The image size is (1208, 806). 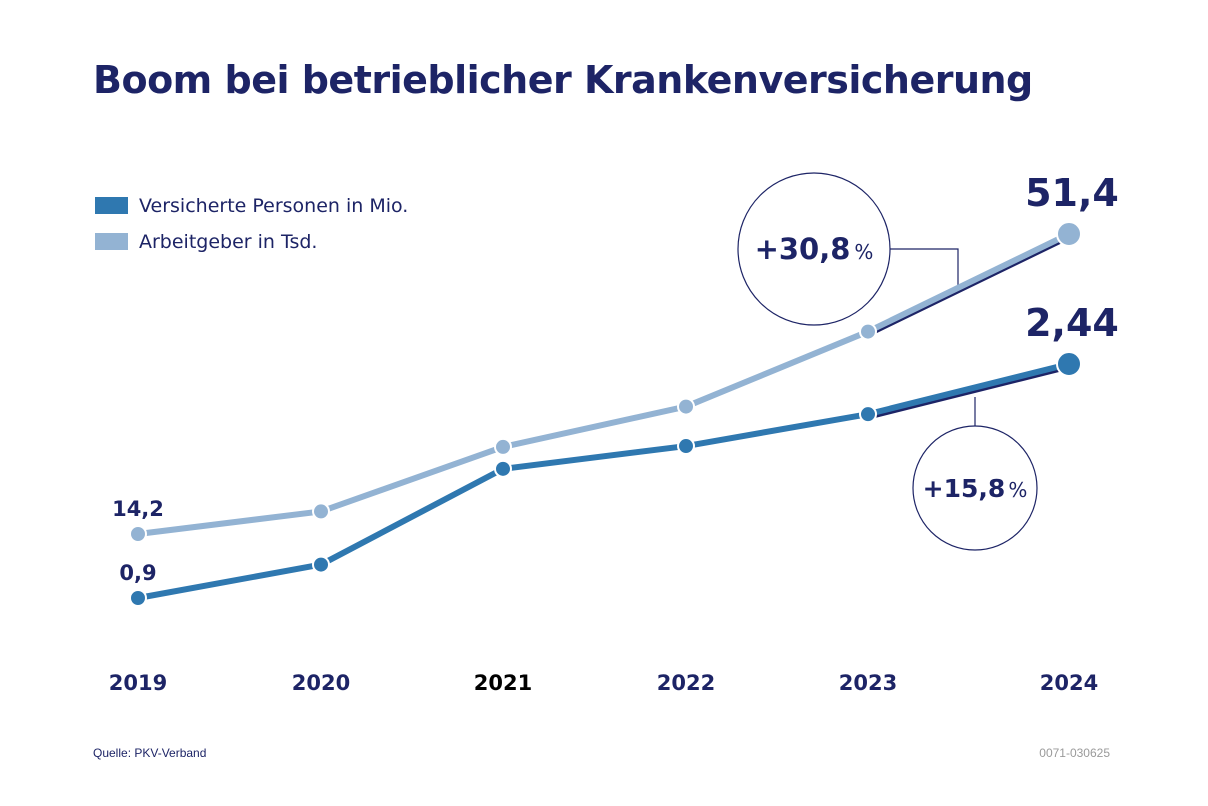 I want to click on bubble-value-versicherte: +15,8, so click(x=964, y=488).